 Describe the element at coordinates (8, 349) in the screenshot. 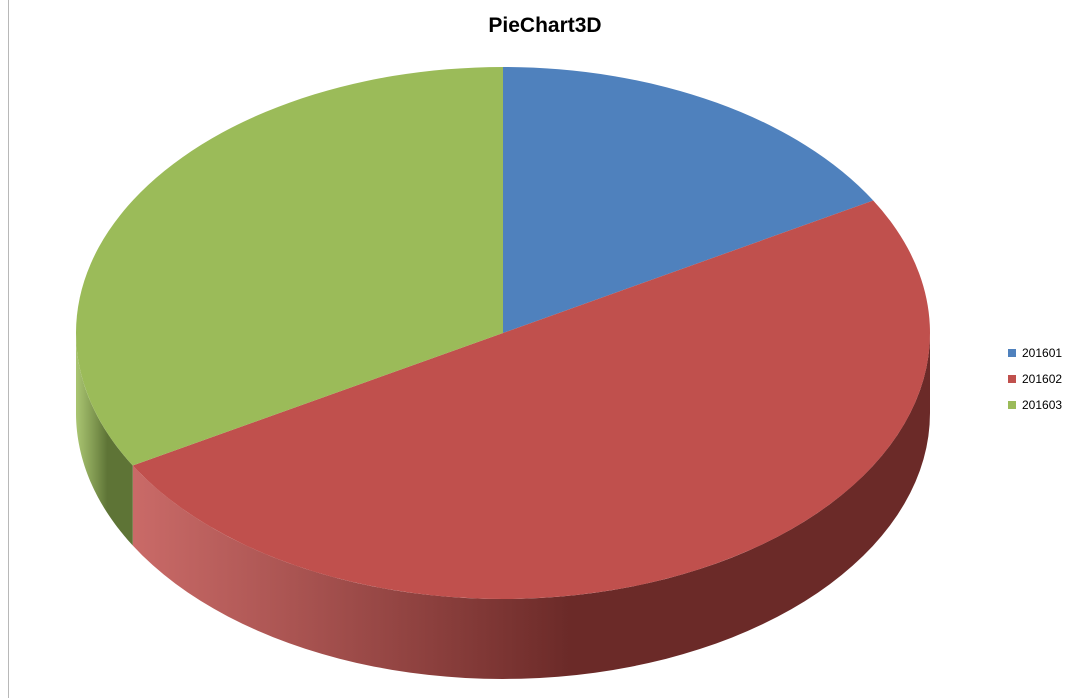

I see `chart-border` at that location.